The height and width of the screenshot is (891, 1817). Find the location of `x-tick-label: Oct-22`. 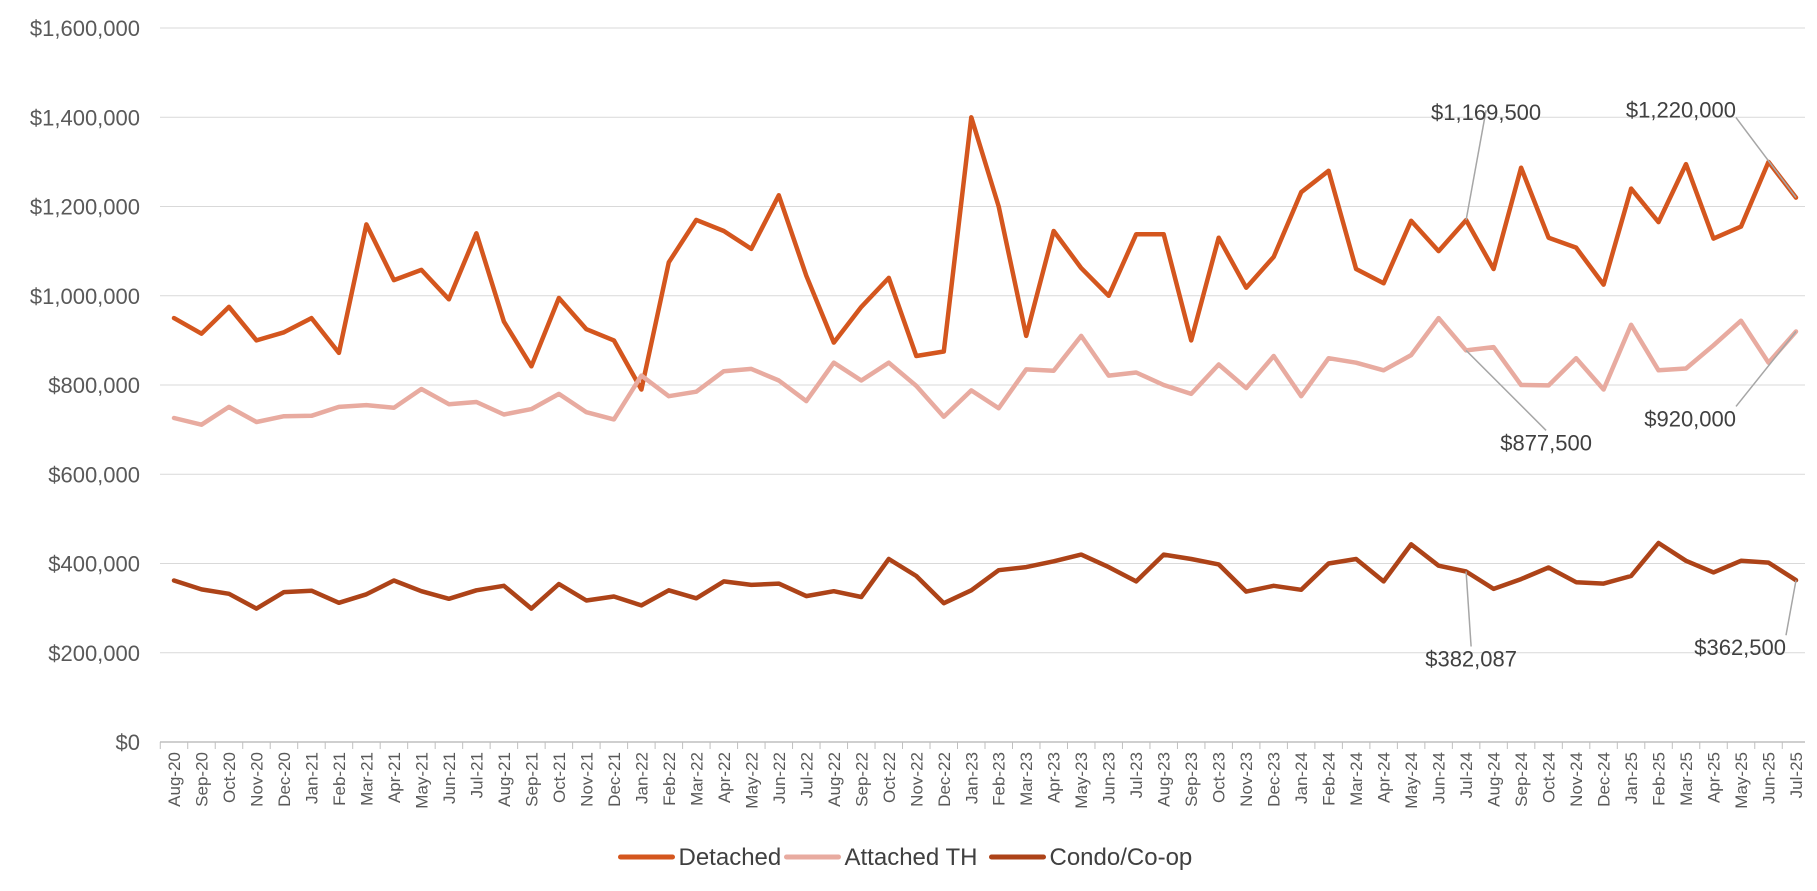

x-tick-label: Oct-22 is located at coordinates (889, 777).